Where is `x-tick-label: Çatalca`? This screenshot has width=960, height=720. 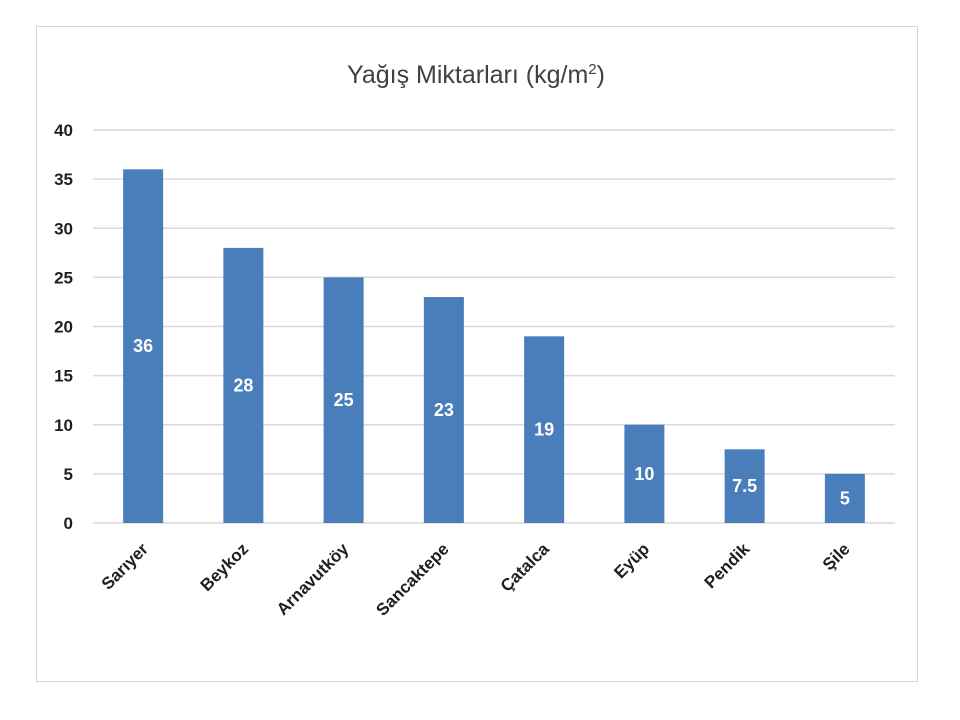
x-tick-label: Çatalca is located at coordinates (525, 567).